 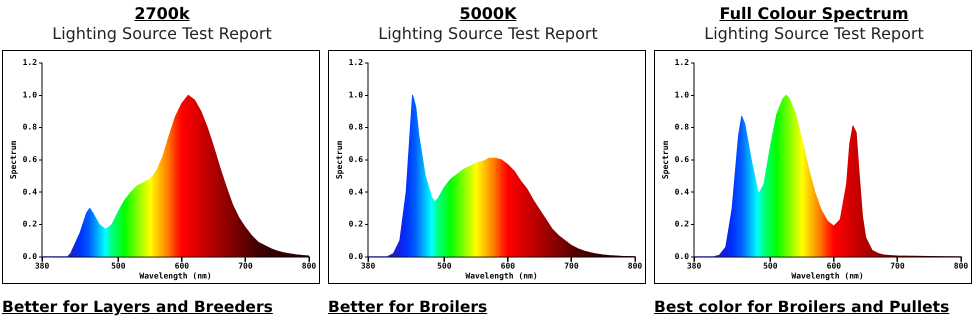 I want to click on chart-title: Full Colour Spectrum, so click(x=814, y=14).